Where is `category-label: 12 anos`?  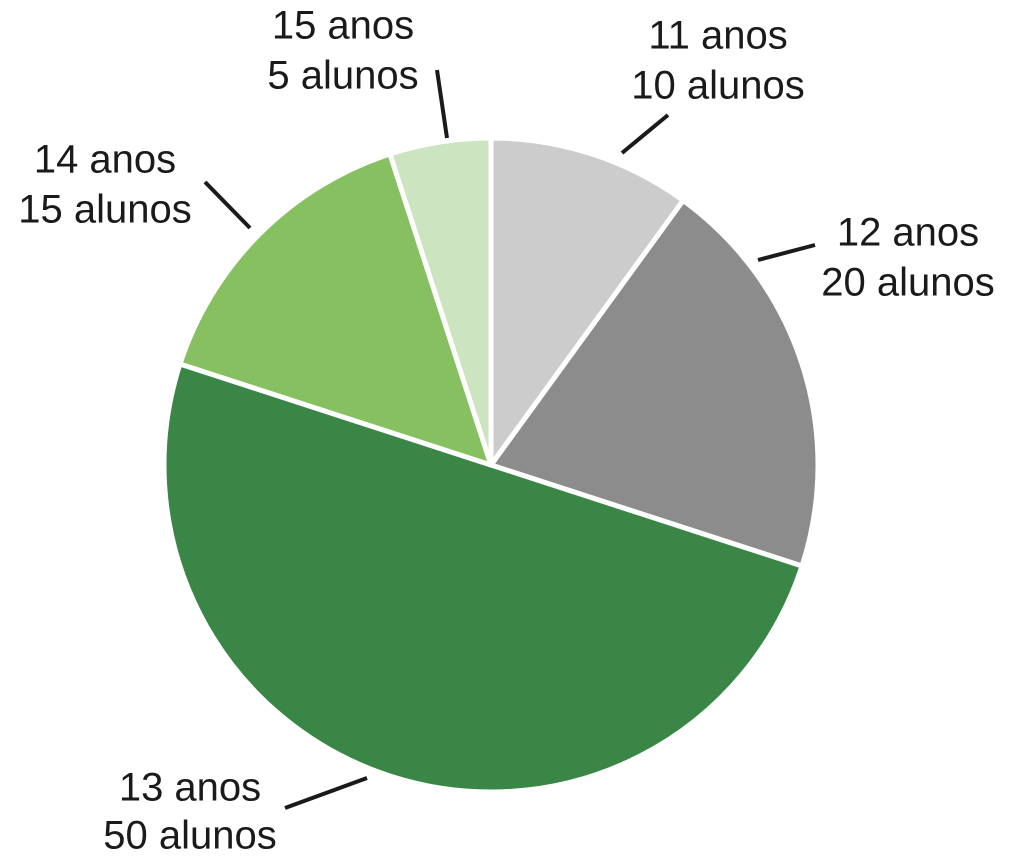 category-label: 12 anos is located at coordinates (908, 233).